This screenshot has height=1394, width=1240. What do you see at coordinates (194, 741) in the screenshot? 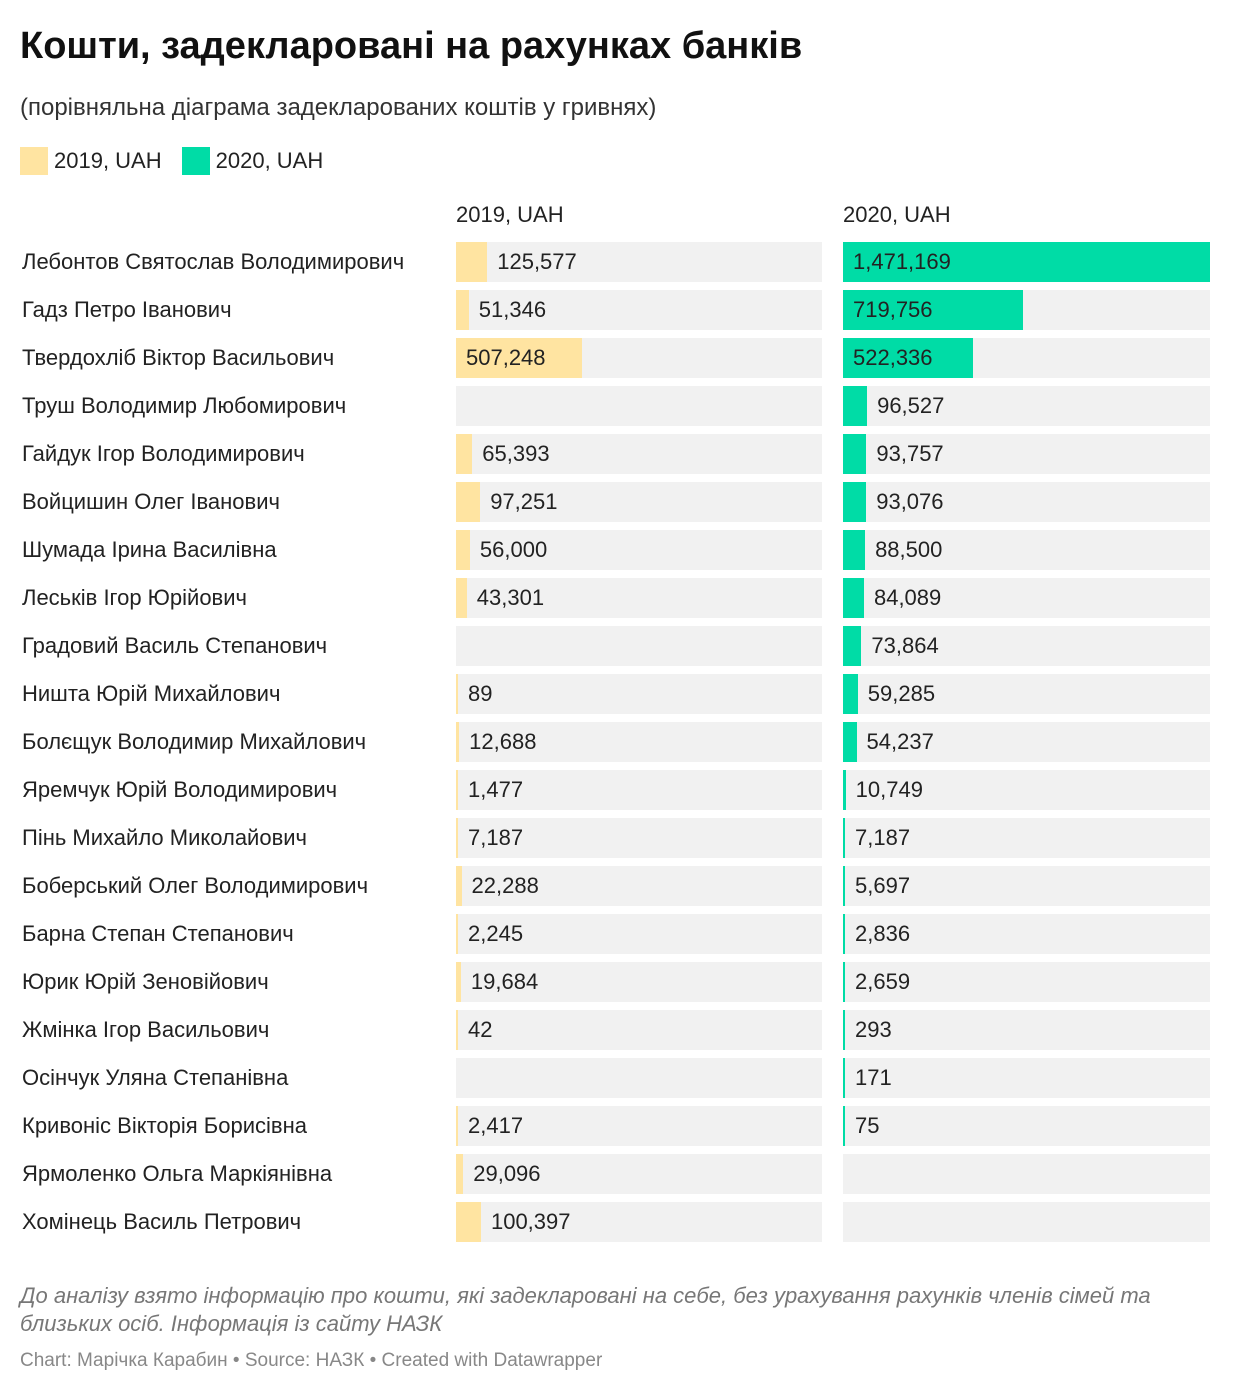
I see `row-label: Болєщук Володимир Михайлович` at bounding box center [194, 741].